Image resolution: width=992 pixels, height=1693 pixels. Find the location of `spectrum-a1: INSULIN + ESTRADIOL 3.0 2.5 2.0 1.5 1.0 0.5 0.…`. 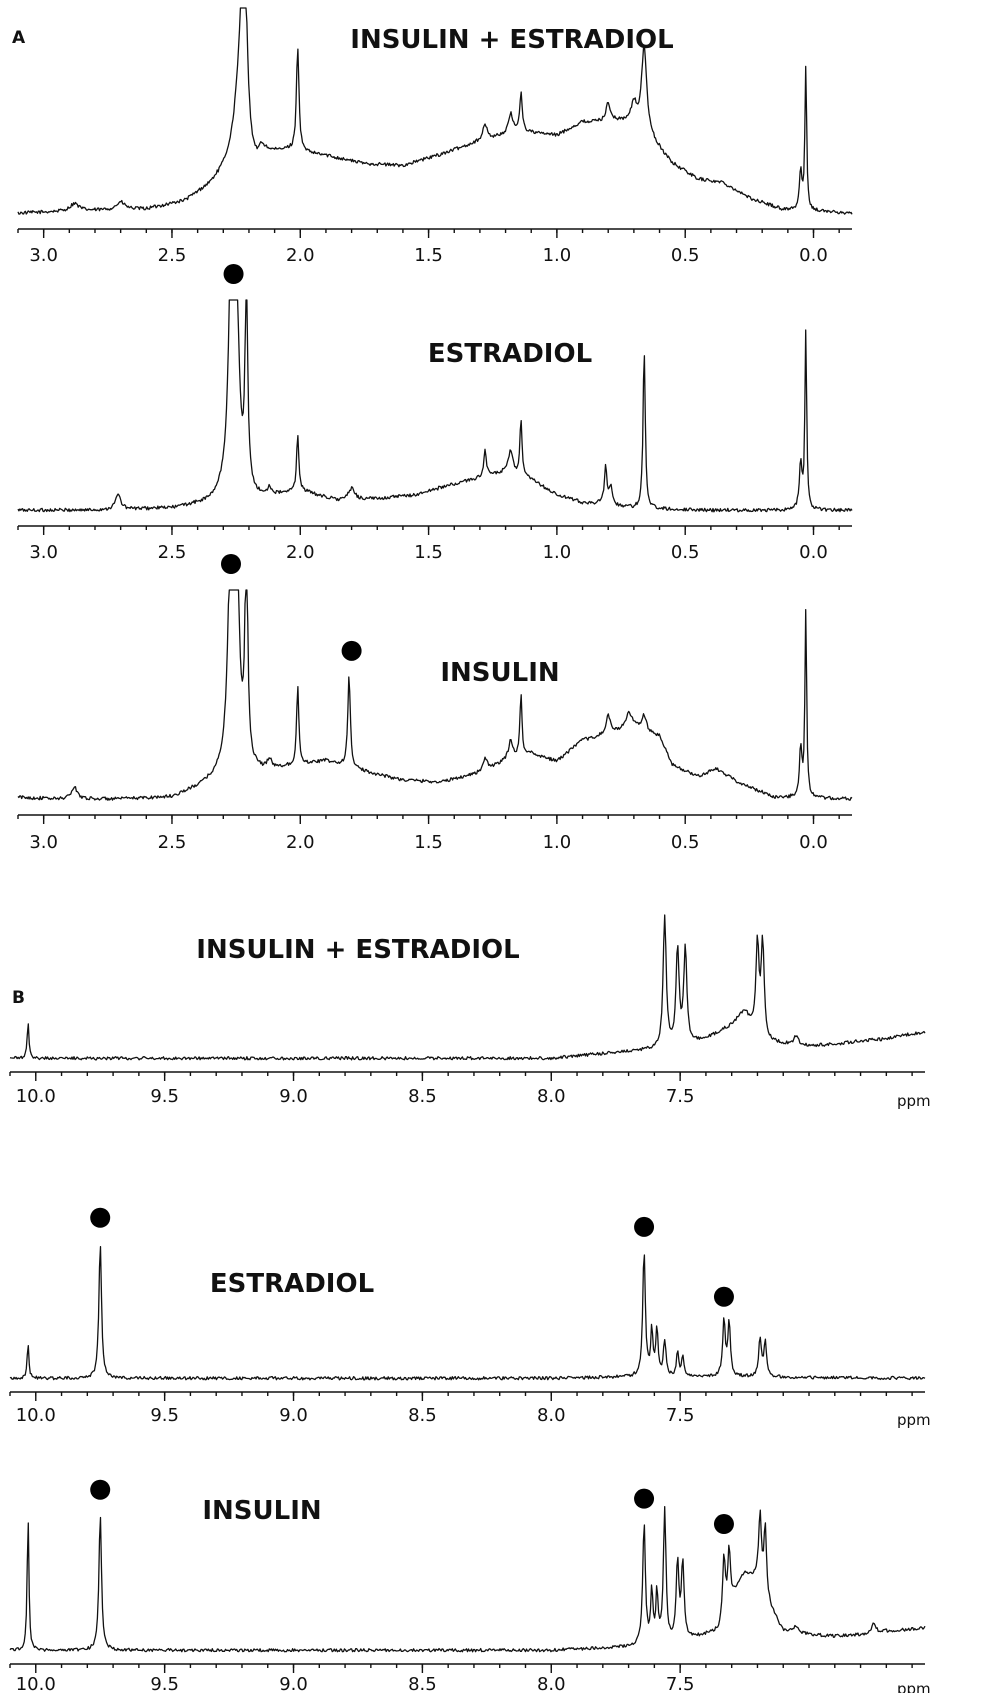

spectrum-a1: INSULIN + ESTRADIOL 3.0 2.5 2.0 1.5 1.0 0.5 0.… is located at coordinates (435, 136).